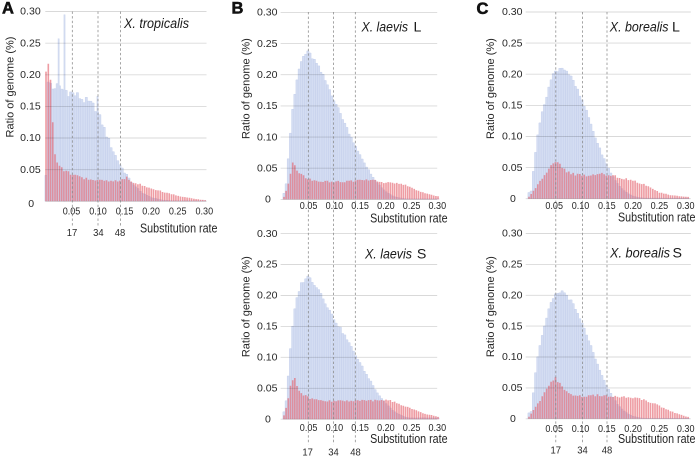  I want to click on svg-text: B, so click(238, 9).